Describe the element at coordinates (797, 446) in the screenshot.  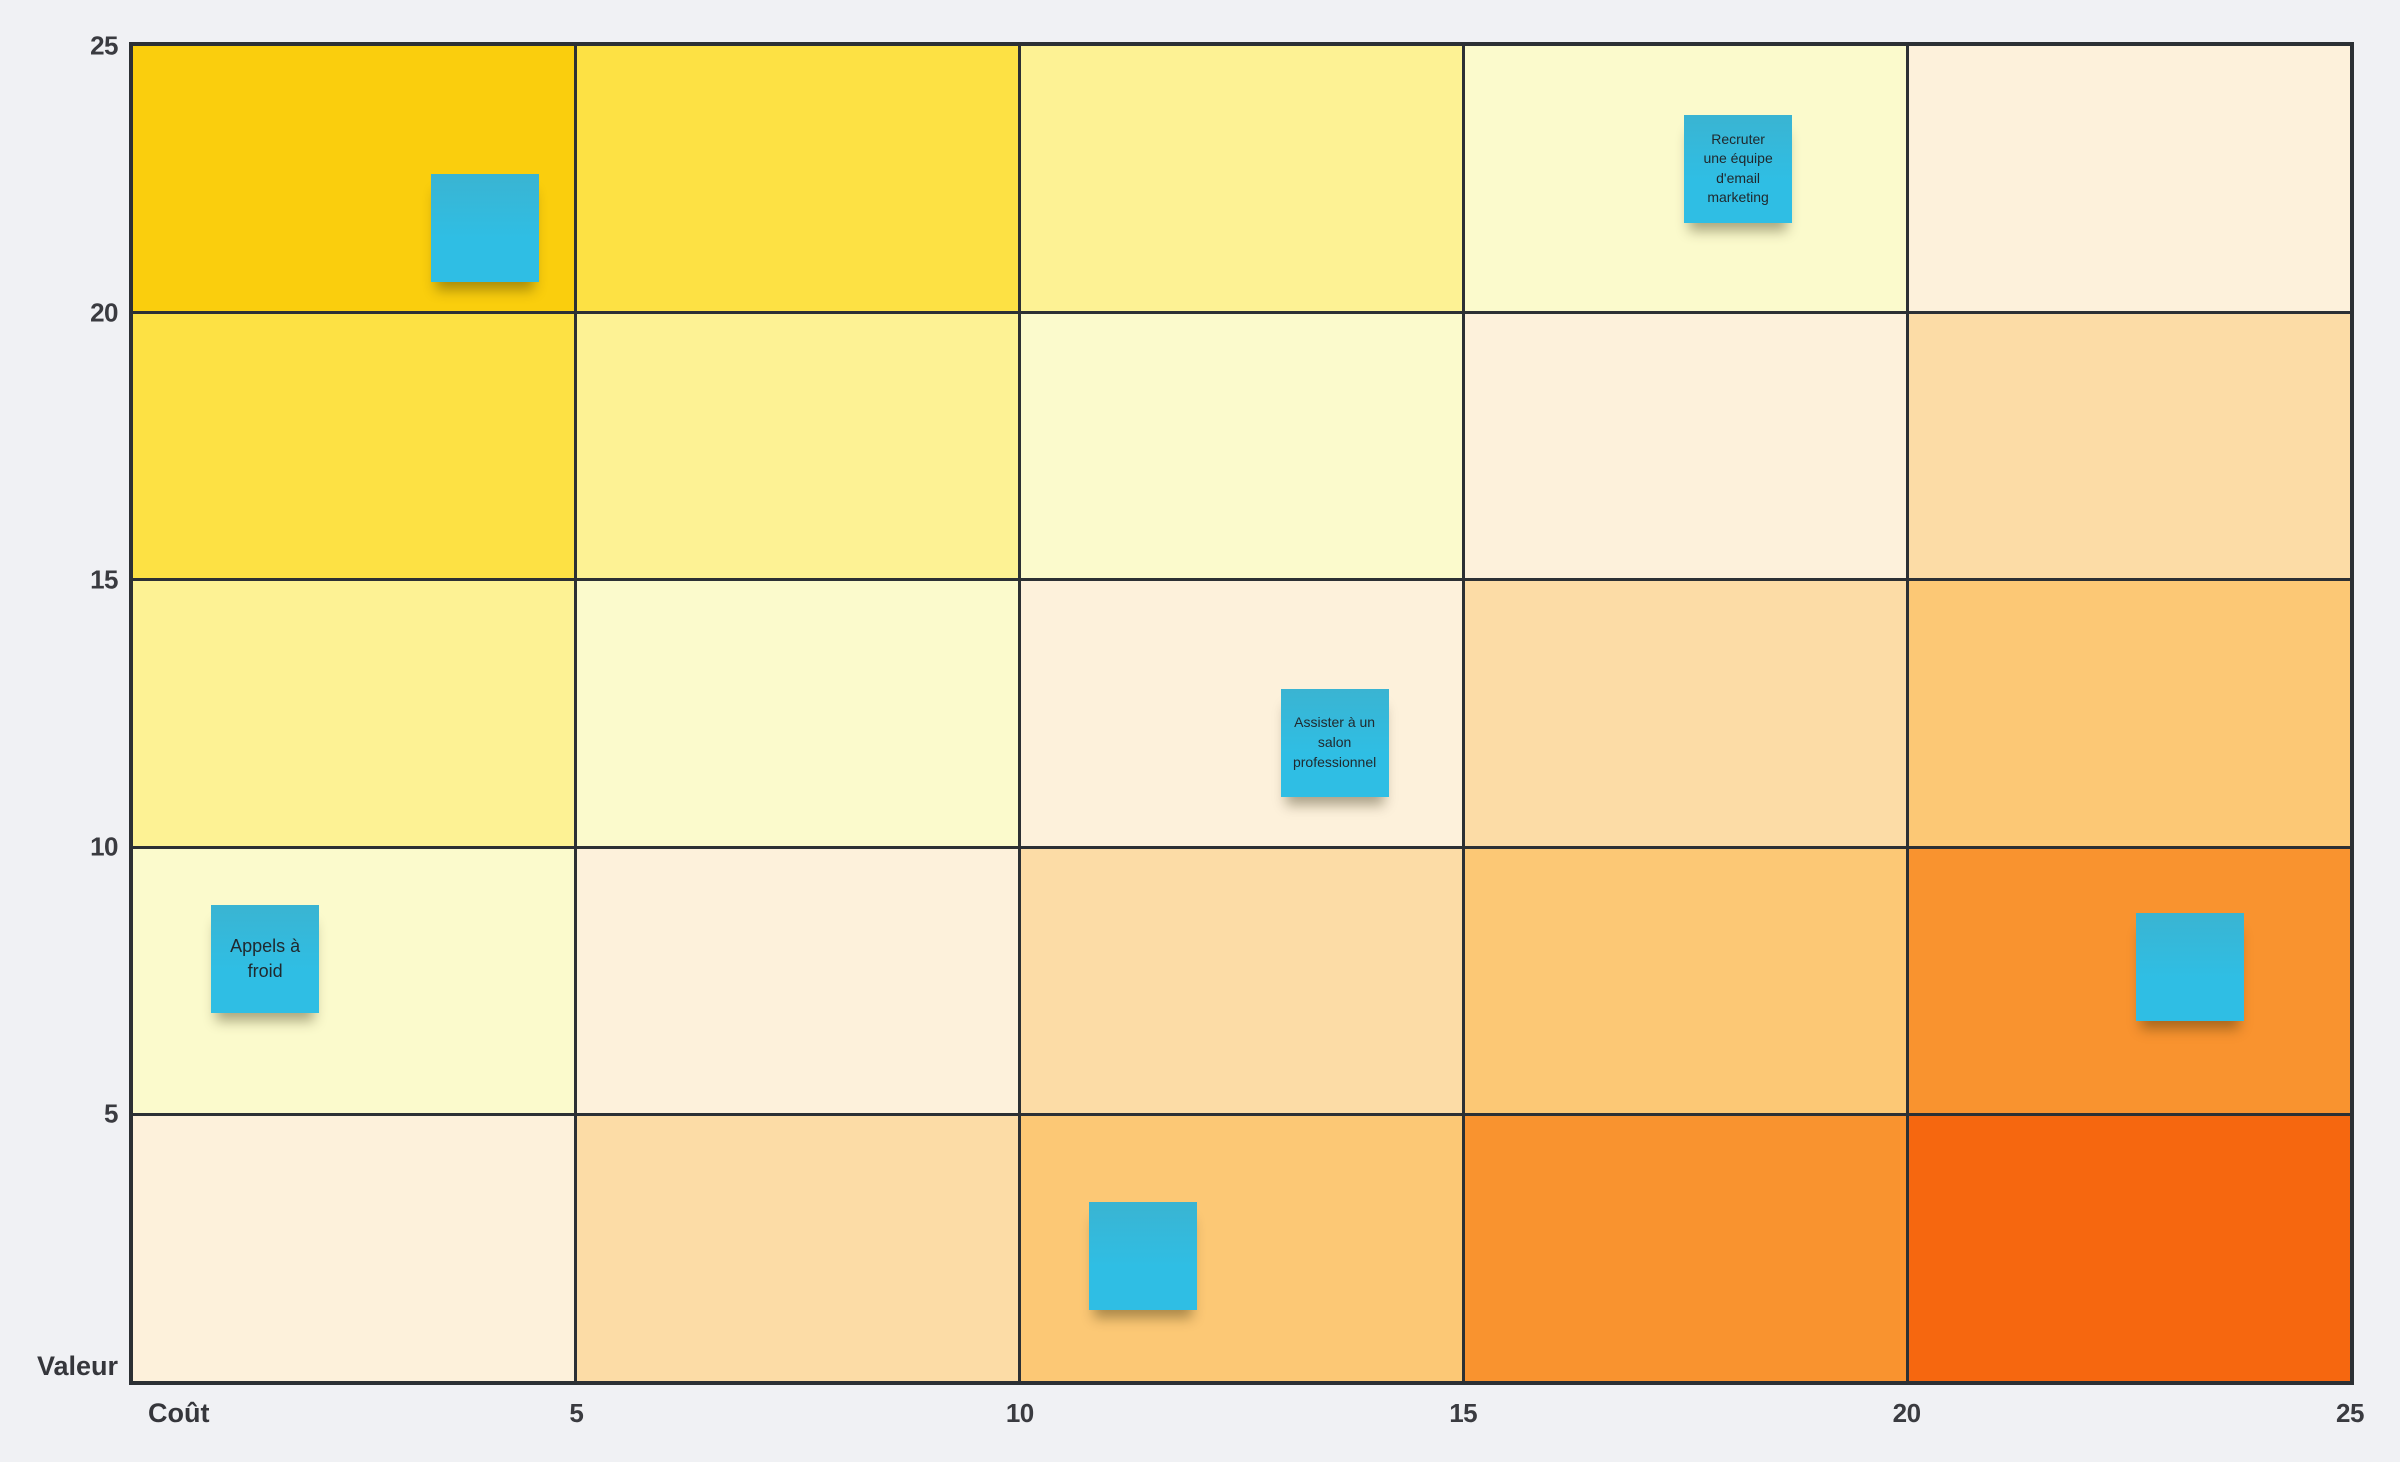
I see `matrix-cell-r2c2` at that location.